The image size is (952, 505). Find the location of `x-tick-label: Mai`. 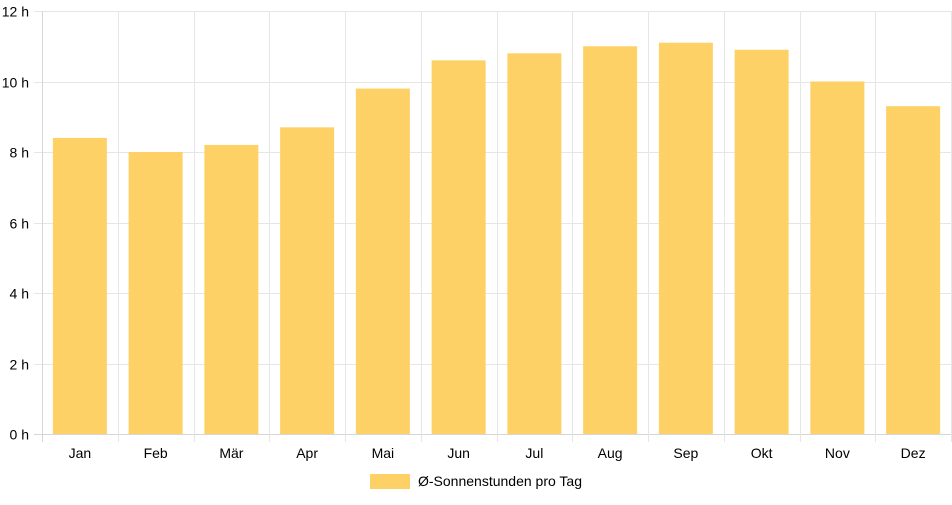

x-tick-label: Mai is located at coordinates (383, 453).